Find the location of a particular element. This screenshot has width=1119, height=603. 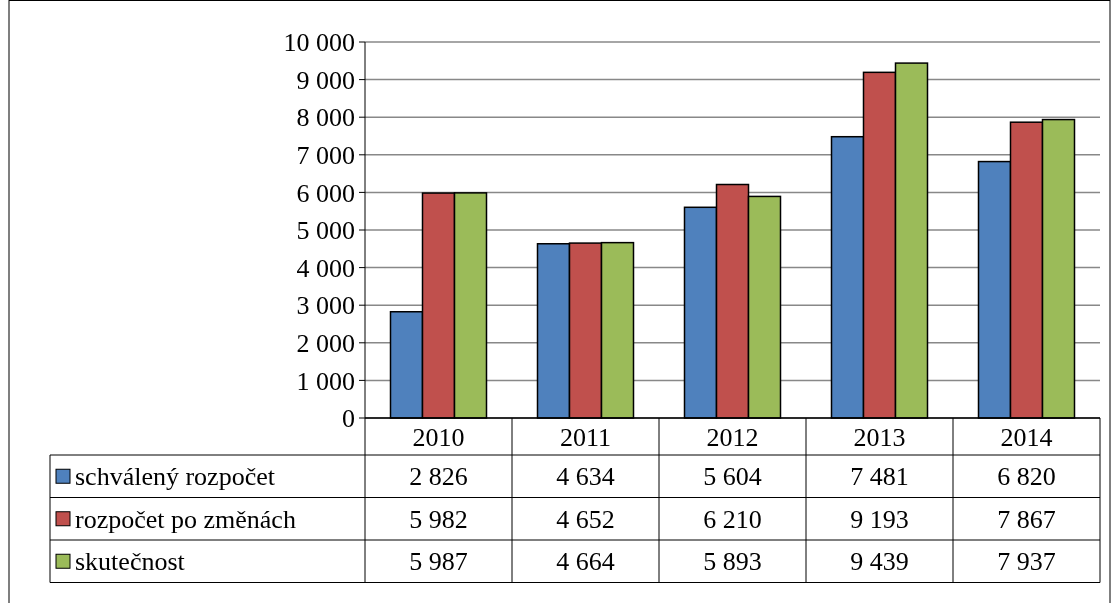

text: 5 893 is located at coordinates (732, 562).